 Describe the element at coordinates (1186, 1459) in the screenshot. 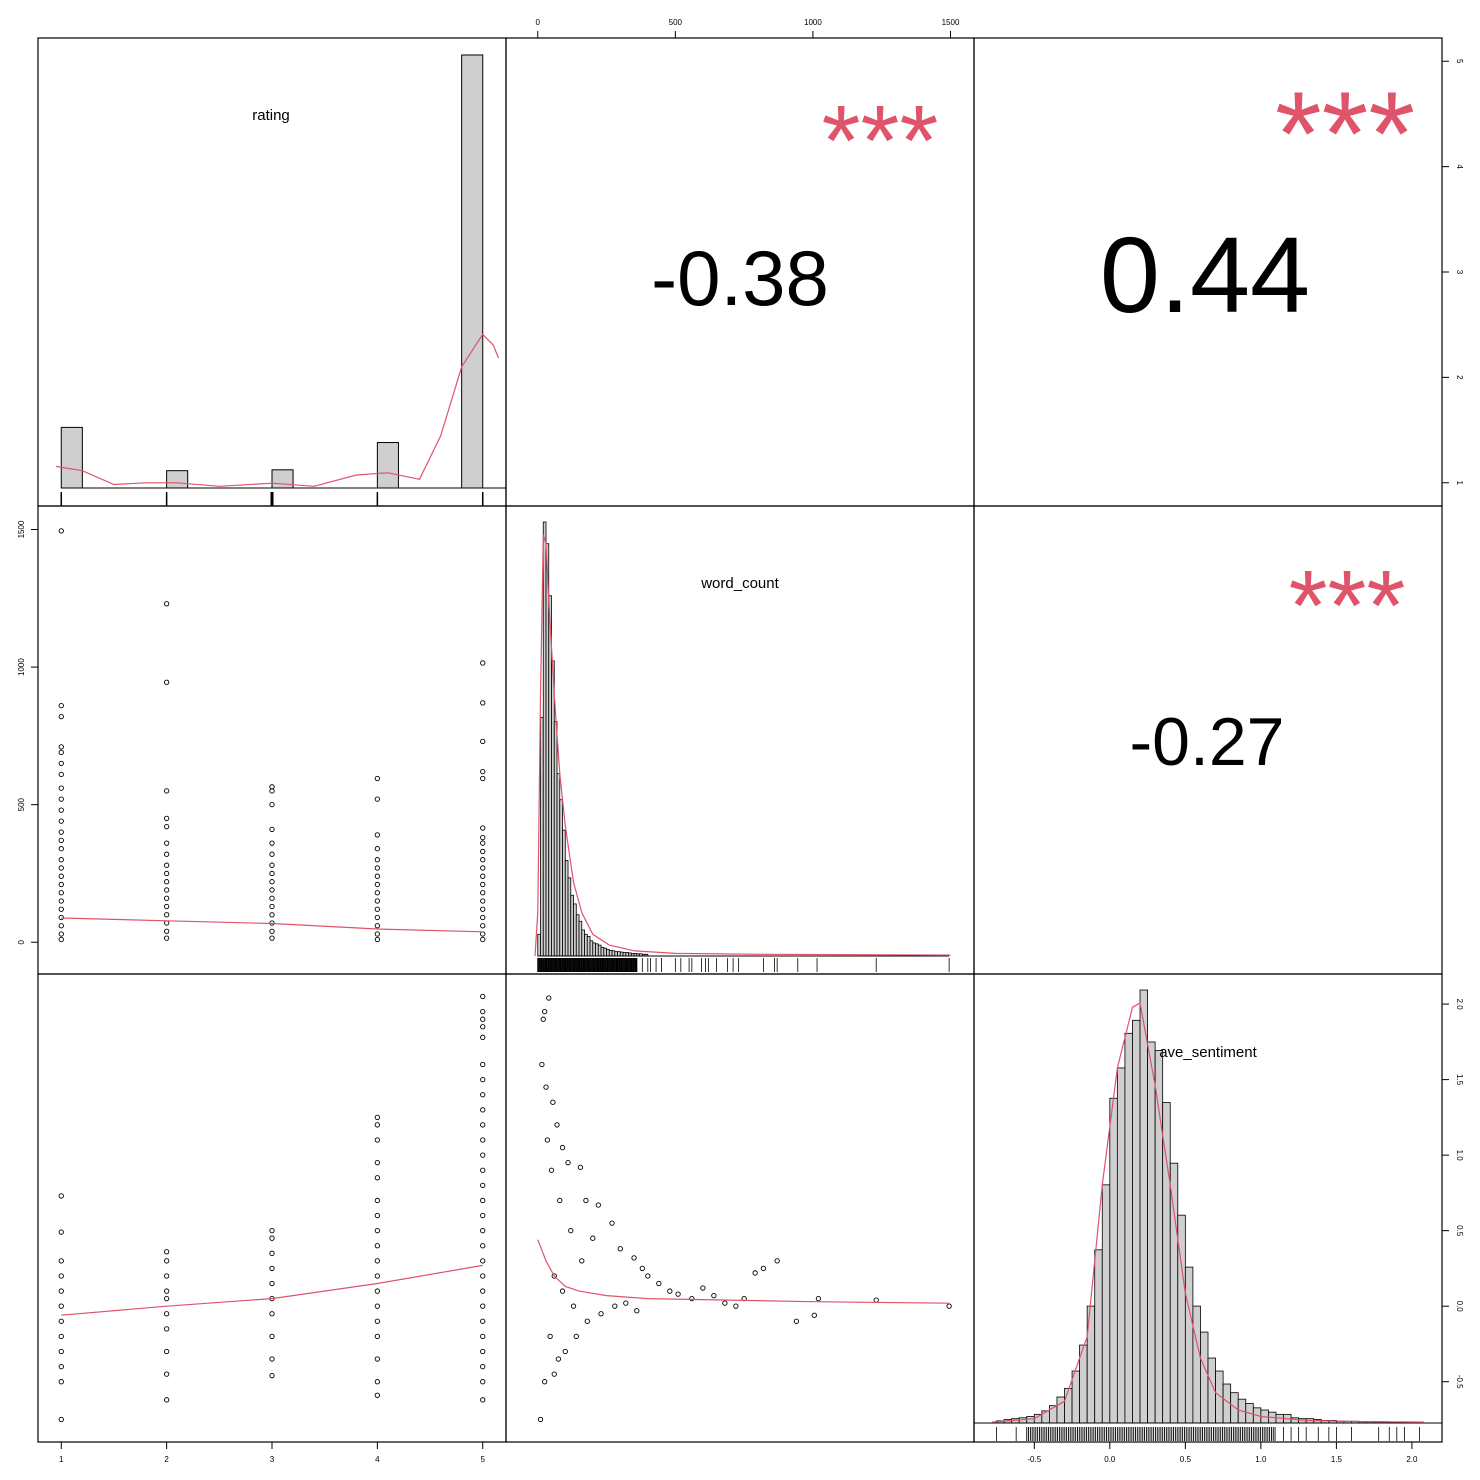

I see `x-tick-label-ave_sentiment-2: 0.5` at that location.